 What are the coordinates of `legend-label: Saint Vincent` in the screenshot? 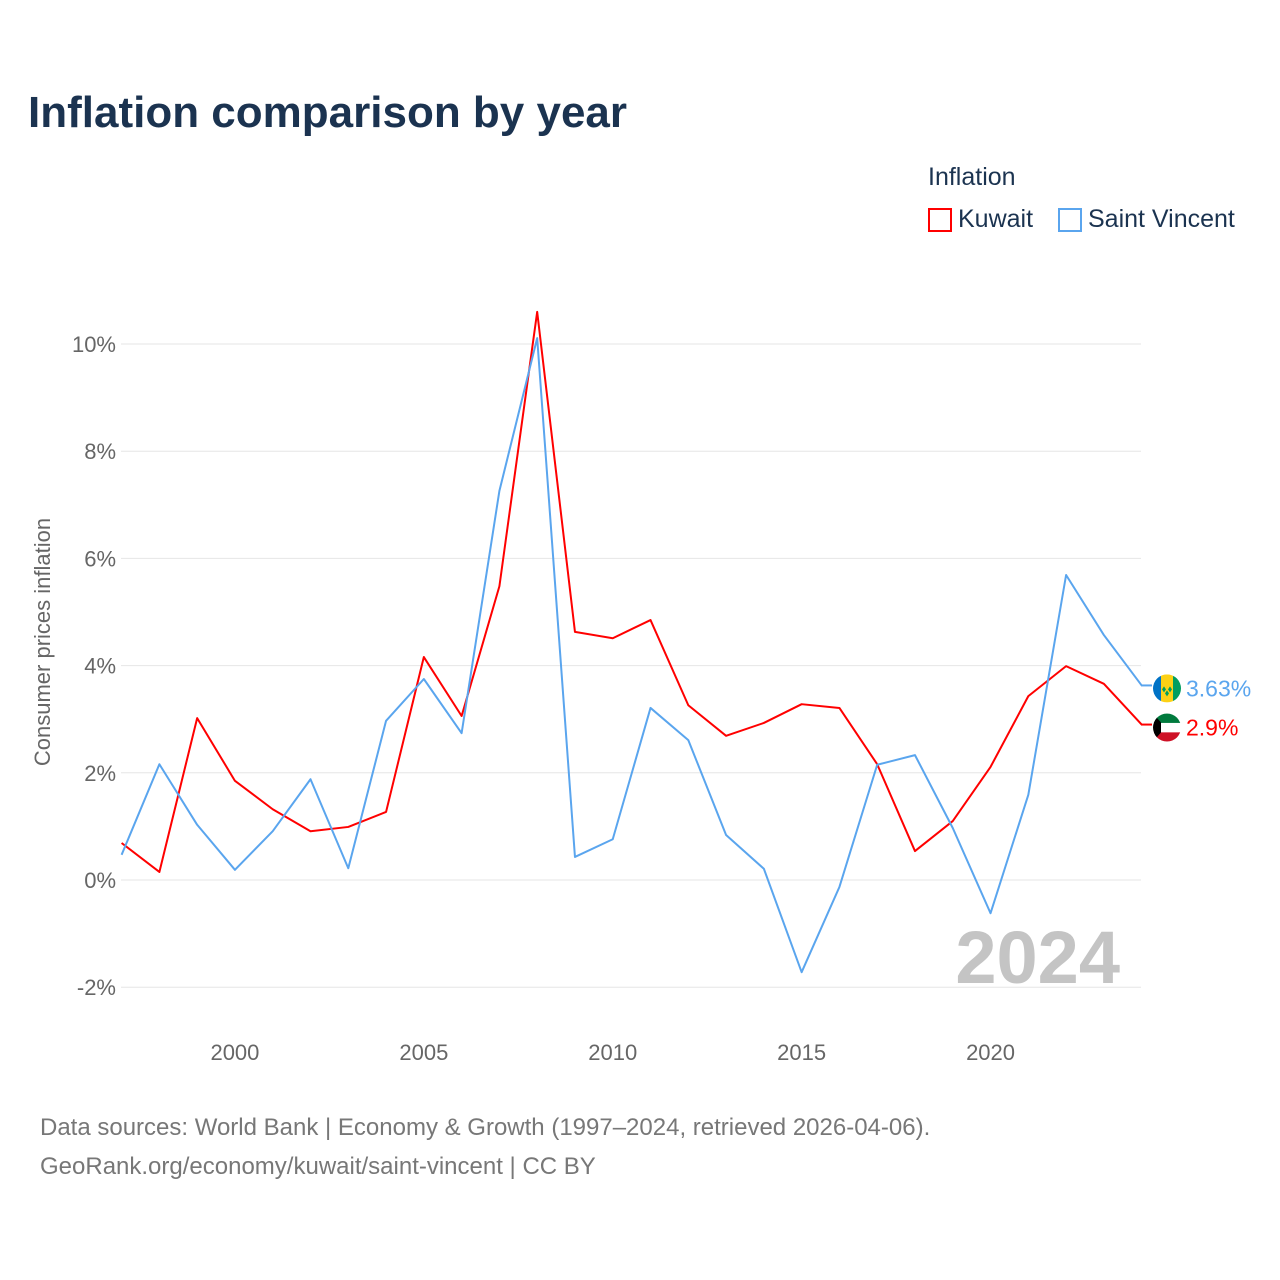 It's located at (1161, 219).